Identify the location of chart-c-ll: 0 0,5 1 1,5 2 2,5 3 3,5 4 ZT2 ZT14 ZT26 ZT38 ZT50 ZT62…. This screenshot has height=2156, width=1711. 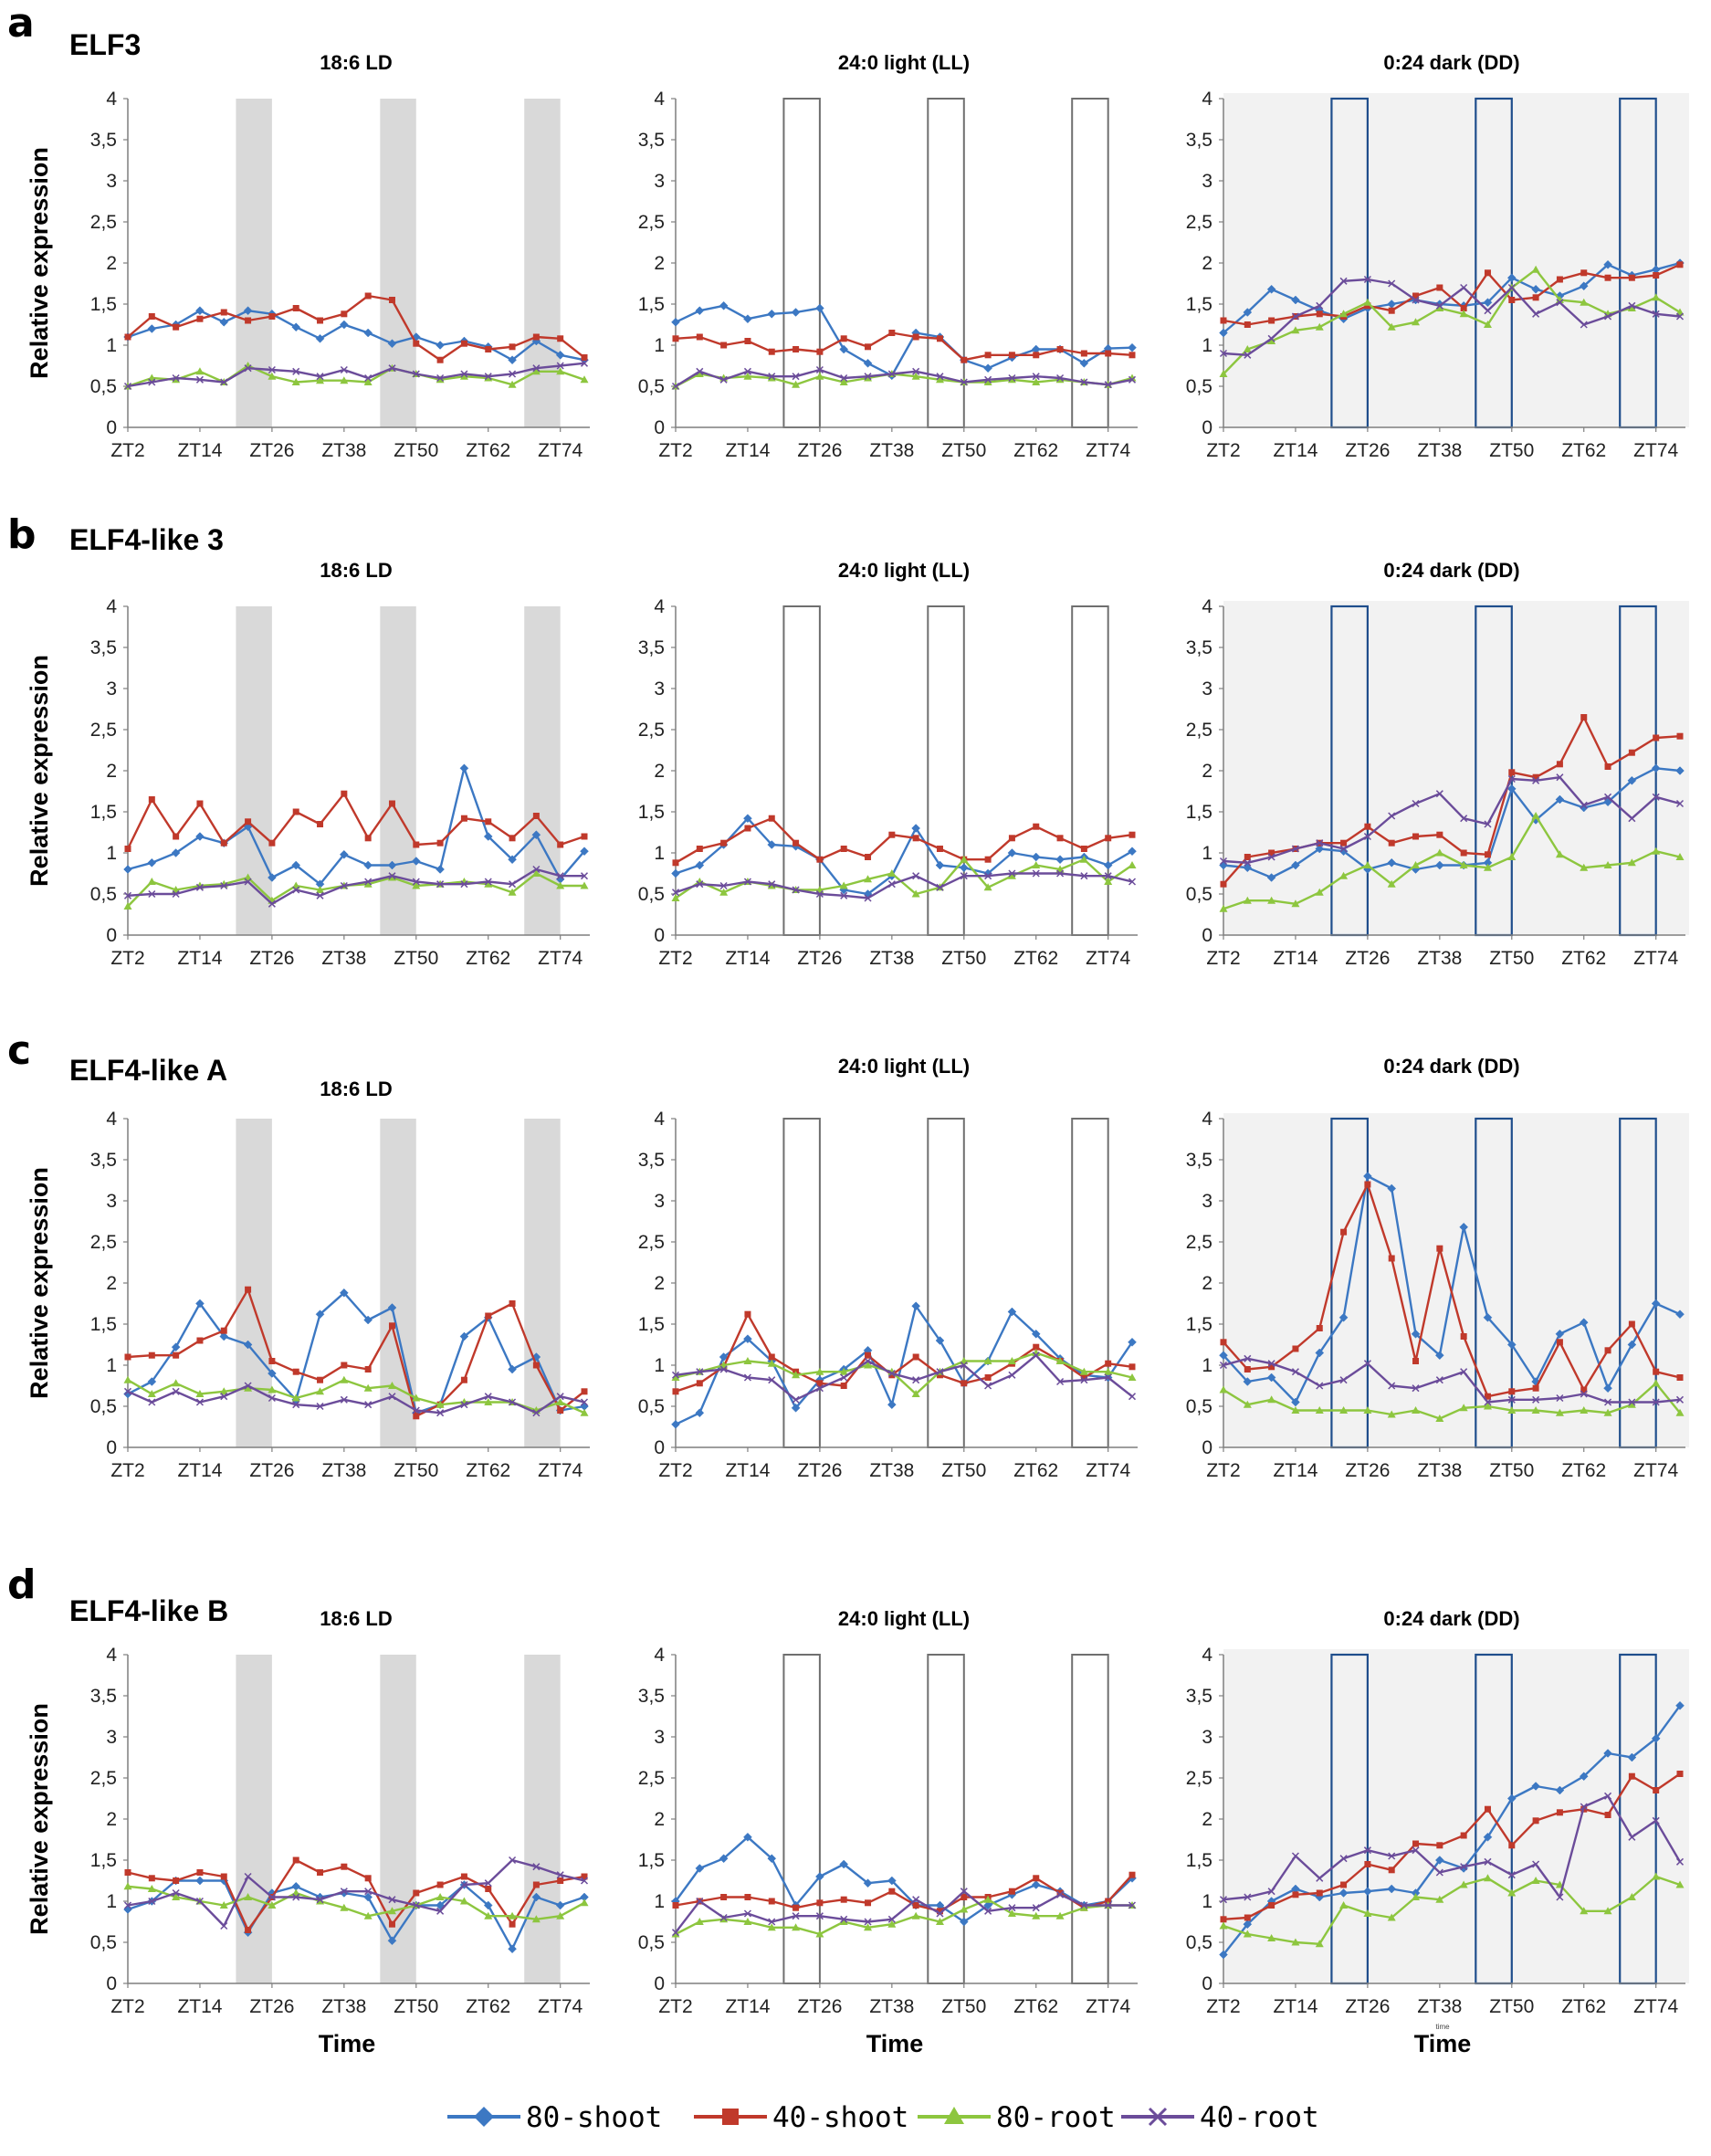
(888, 1268).